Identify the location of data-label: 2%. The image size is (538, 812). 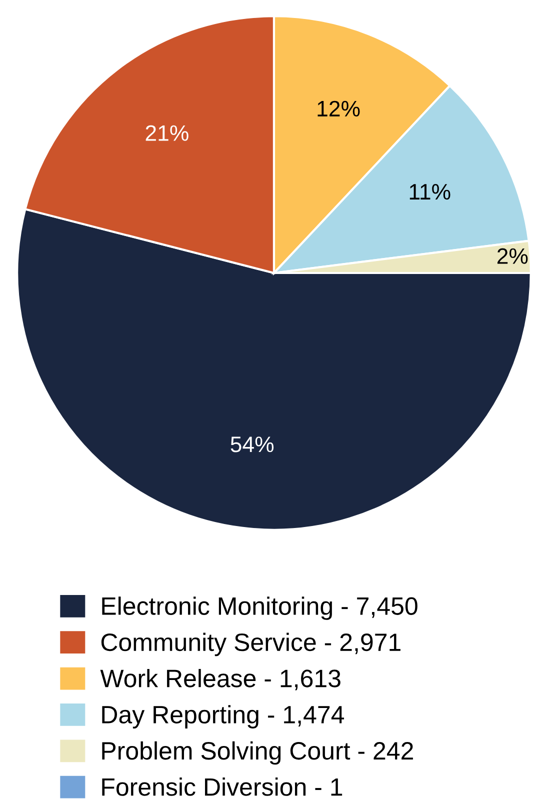
(512, 256).